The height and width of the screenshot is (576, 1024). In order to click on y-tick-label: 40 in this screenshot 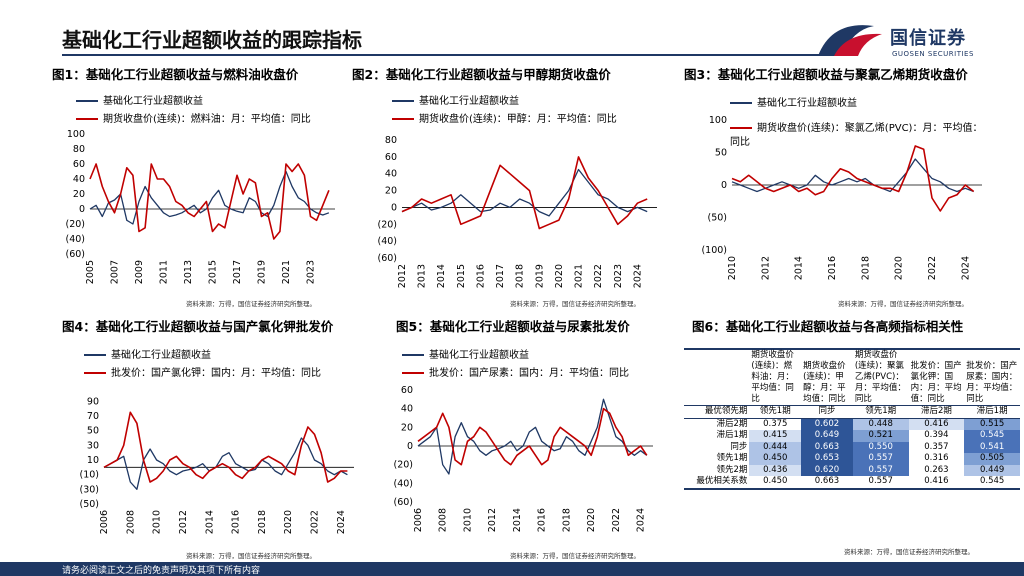, I will do `click(407, 409)`.